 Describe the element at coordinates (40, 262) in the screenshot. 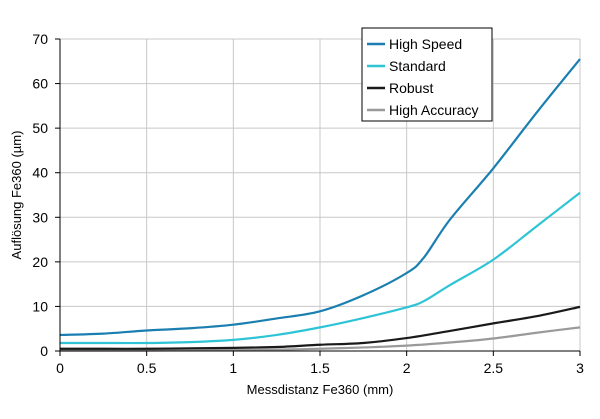

I see `y-tick-label: 20` at that location.